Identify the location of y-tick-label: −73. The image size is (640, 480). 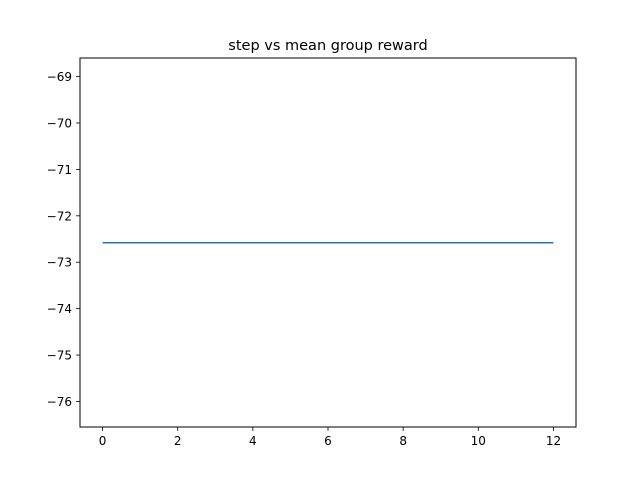
(59, 263).